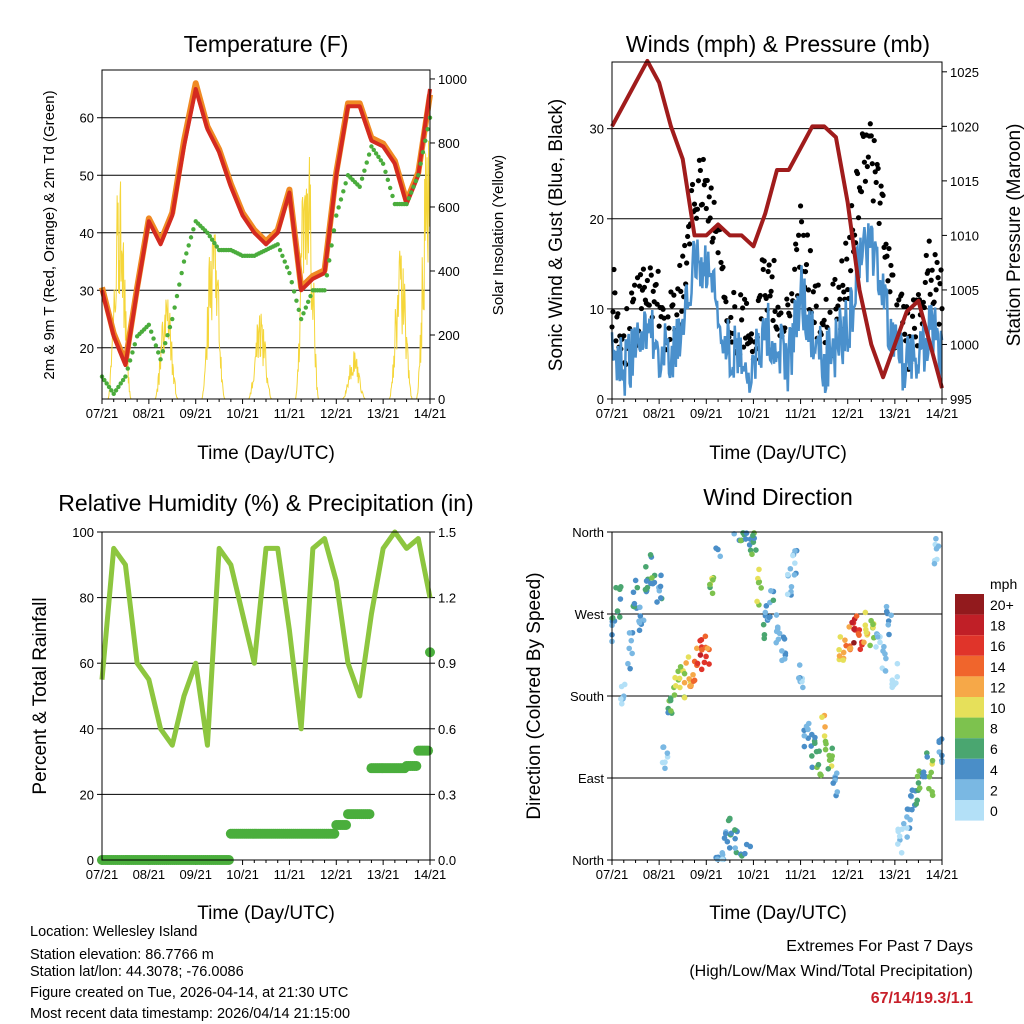 This screenshot has width=1024, height=1024. What do you see at coordinates (597, 129) in the screenshot?
I see `y-tick-label: 30` at bounding box center [597, 129].